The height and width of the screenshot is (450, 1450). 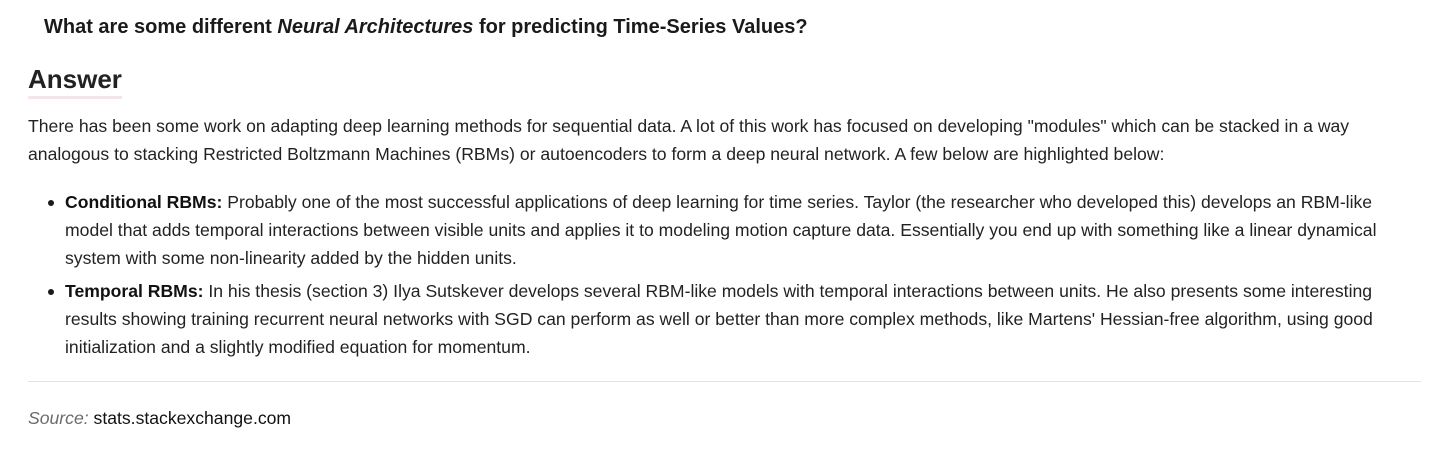 What do you see at coordinates (75, 80) in the screenshot?
I see `answer-heading: Answer` at bounding box center [75, 80].